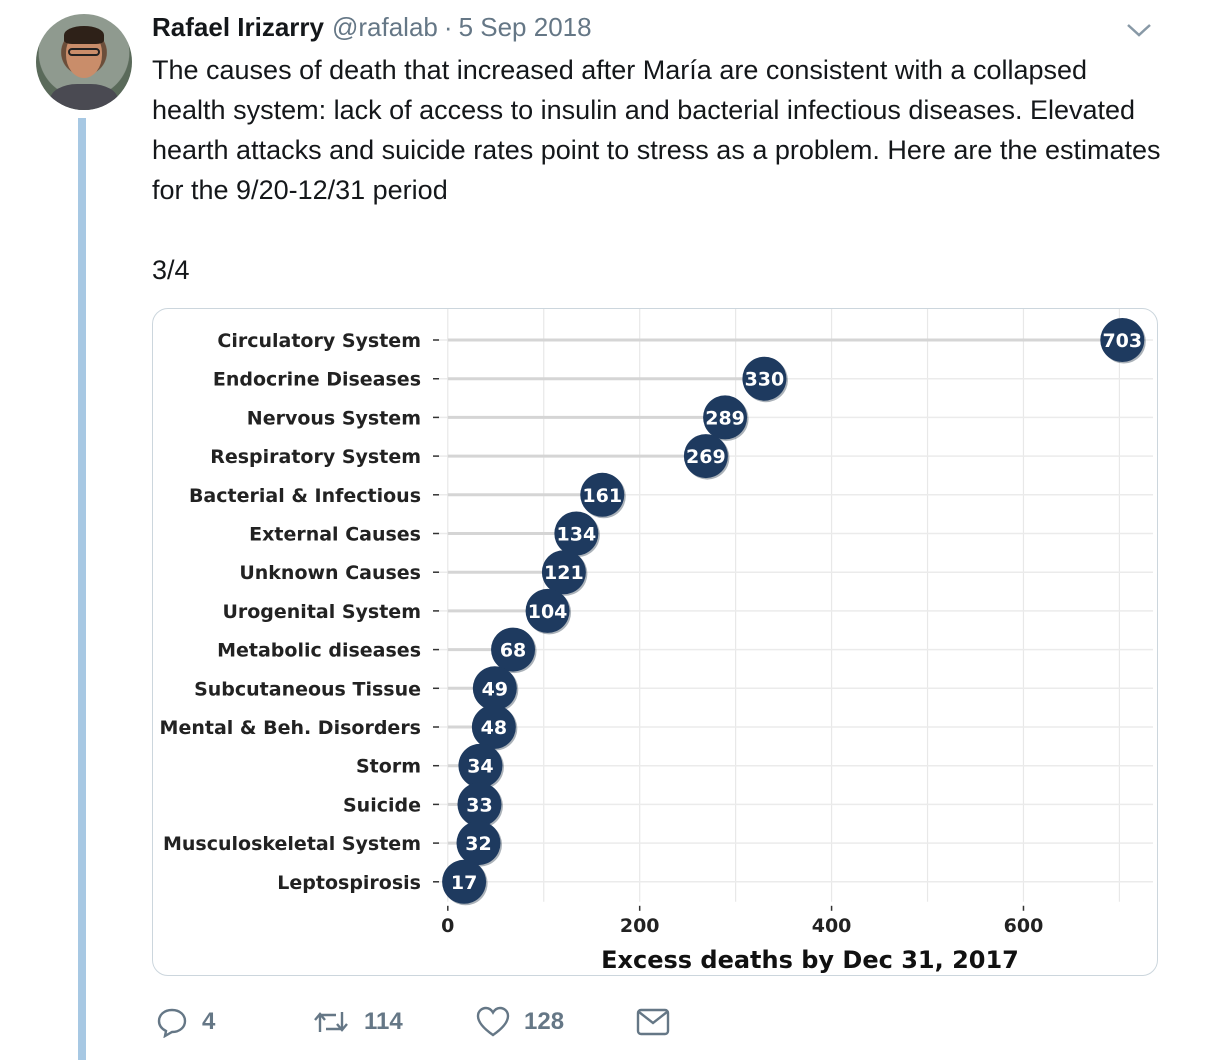 The width and height of the screenshot is (1208, 1060). Describe the element at coordinates (290, 728) in the screenshot. I see `y-tick-label: Mental & Beh. Disorders` at that location.